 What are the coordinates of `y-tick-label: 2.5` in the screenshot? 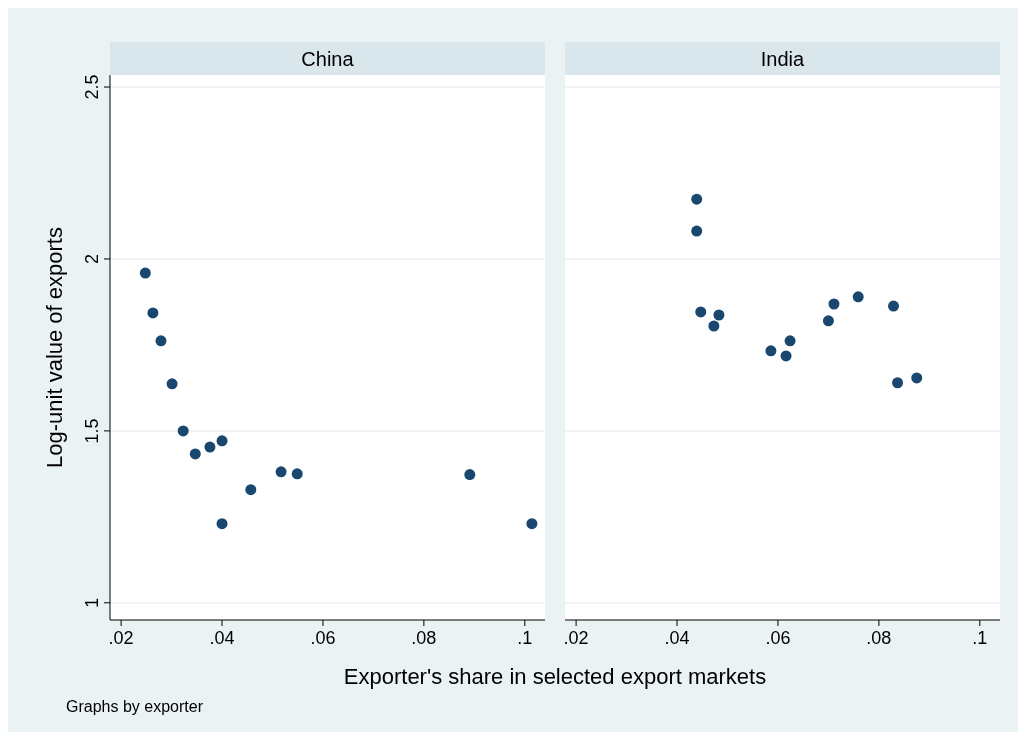 It's located at (92, 87).